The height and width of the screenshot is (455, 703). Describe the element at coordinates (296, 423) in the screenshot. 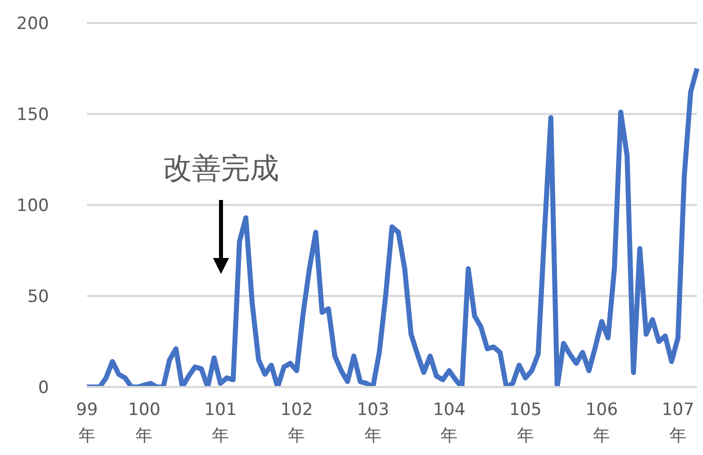

I see `x-tick-label: 102 年` at that location.